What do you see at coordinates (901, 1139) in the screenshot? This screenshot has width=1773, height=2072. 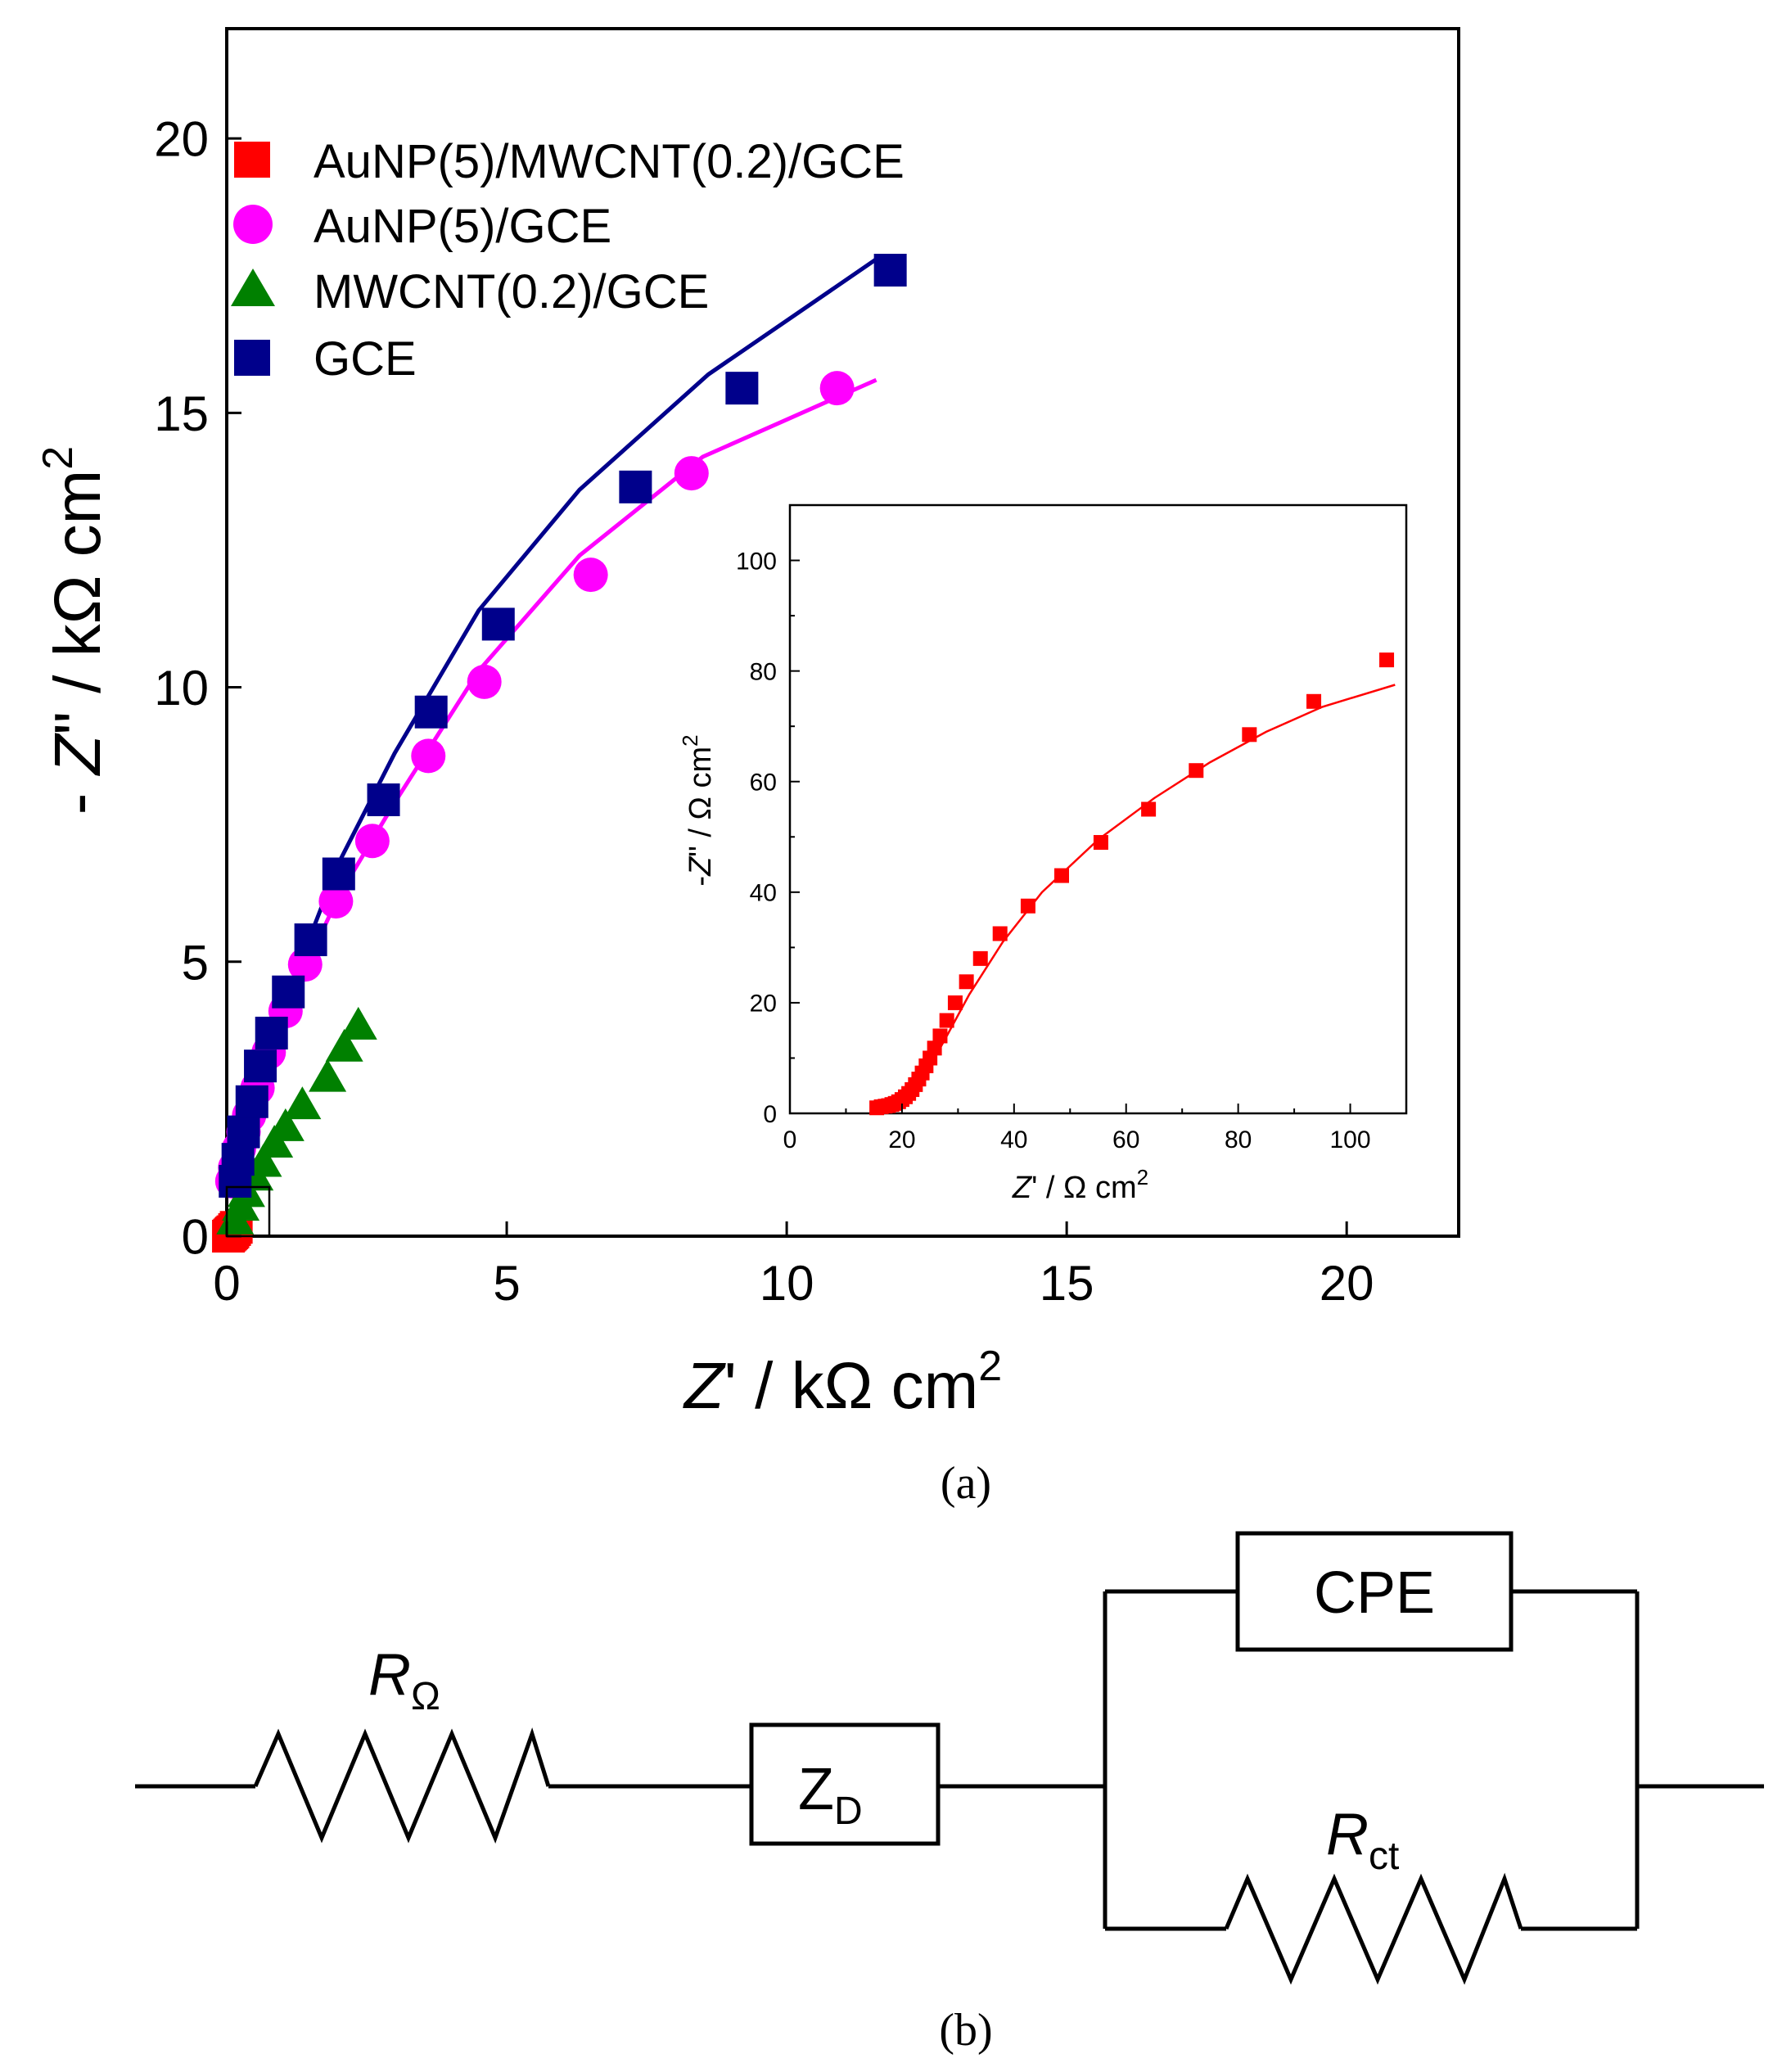 I see `inset-xtick-label: 20` at bounding box center [901, 1139].